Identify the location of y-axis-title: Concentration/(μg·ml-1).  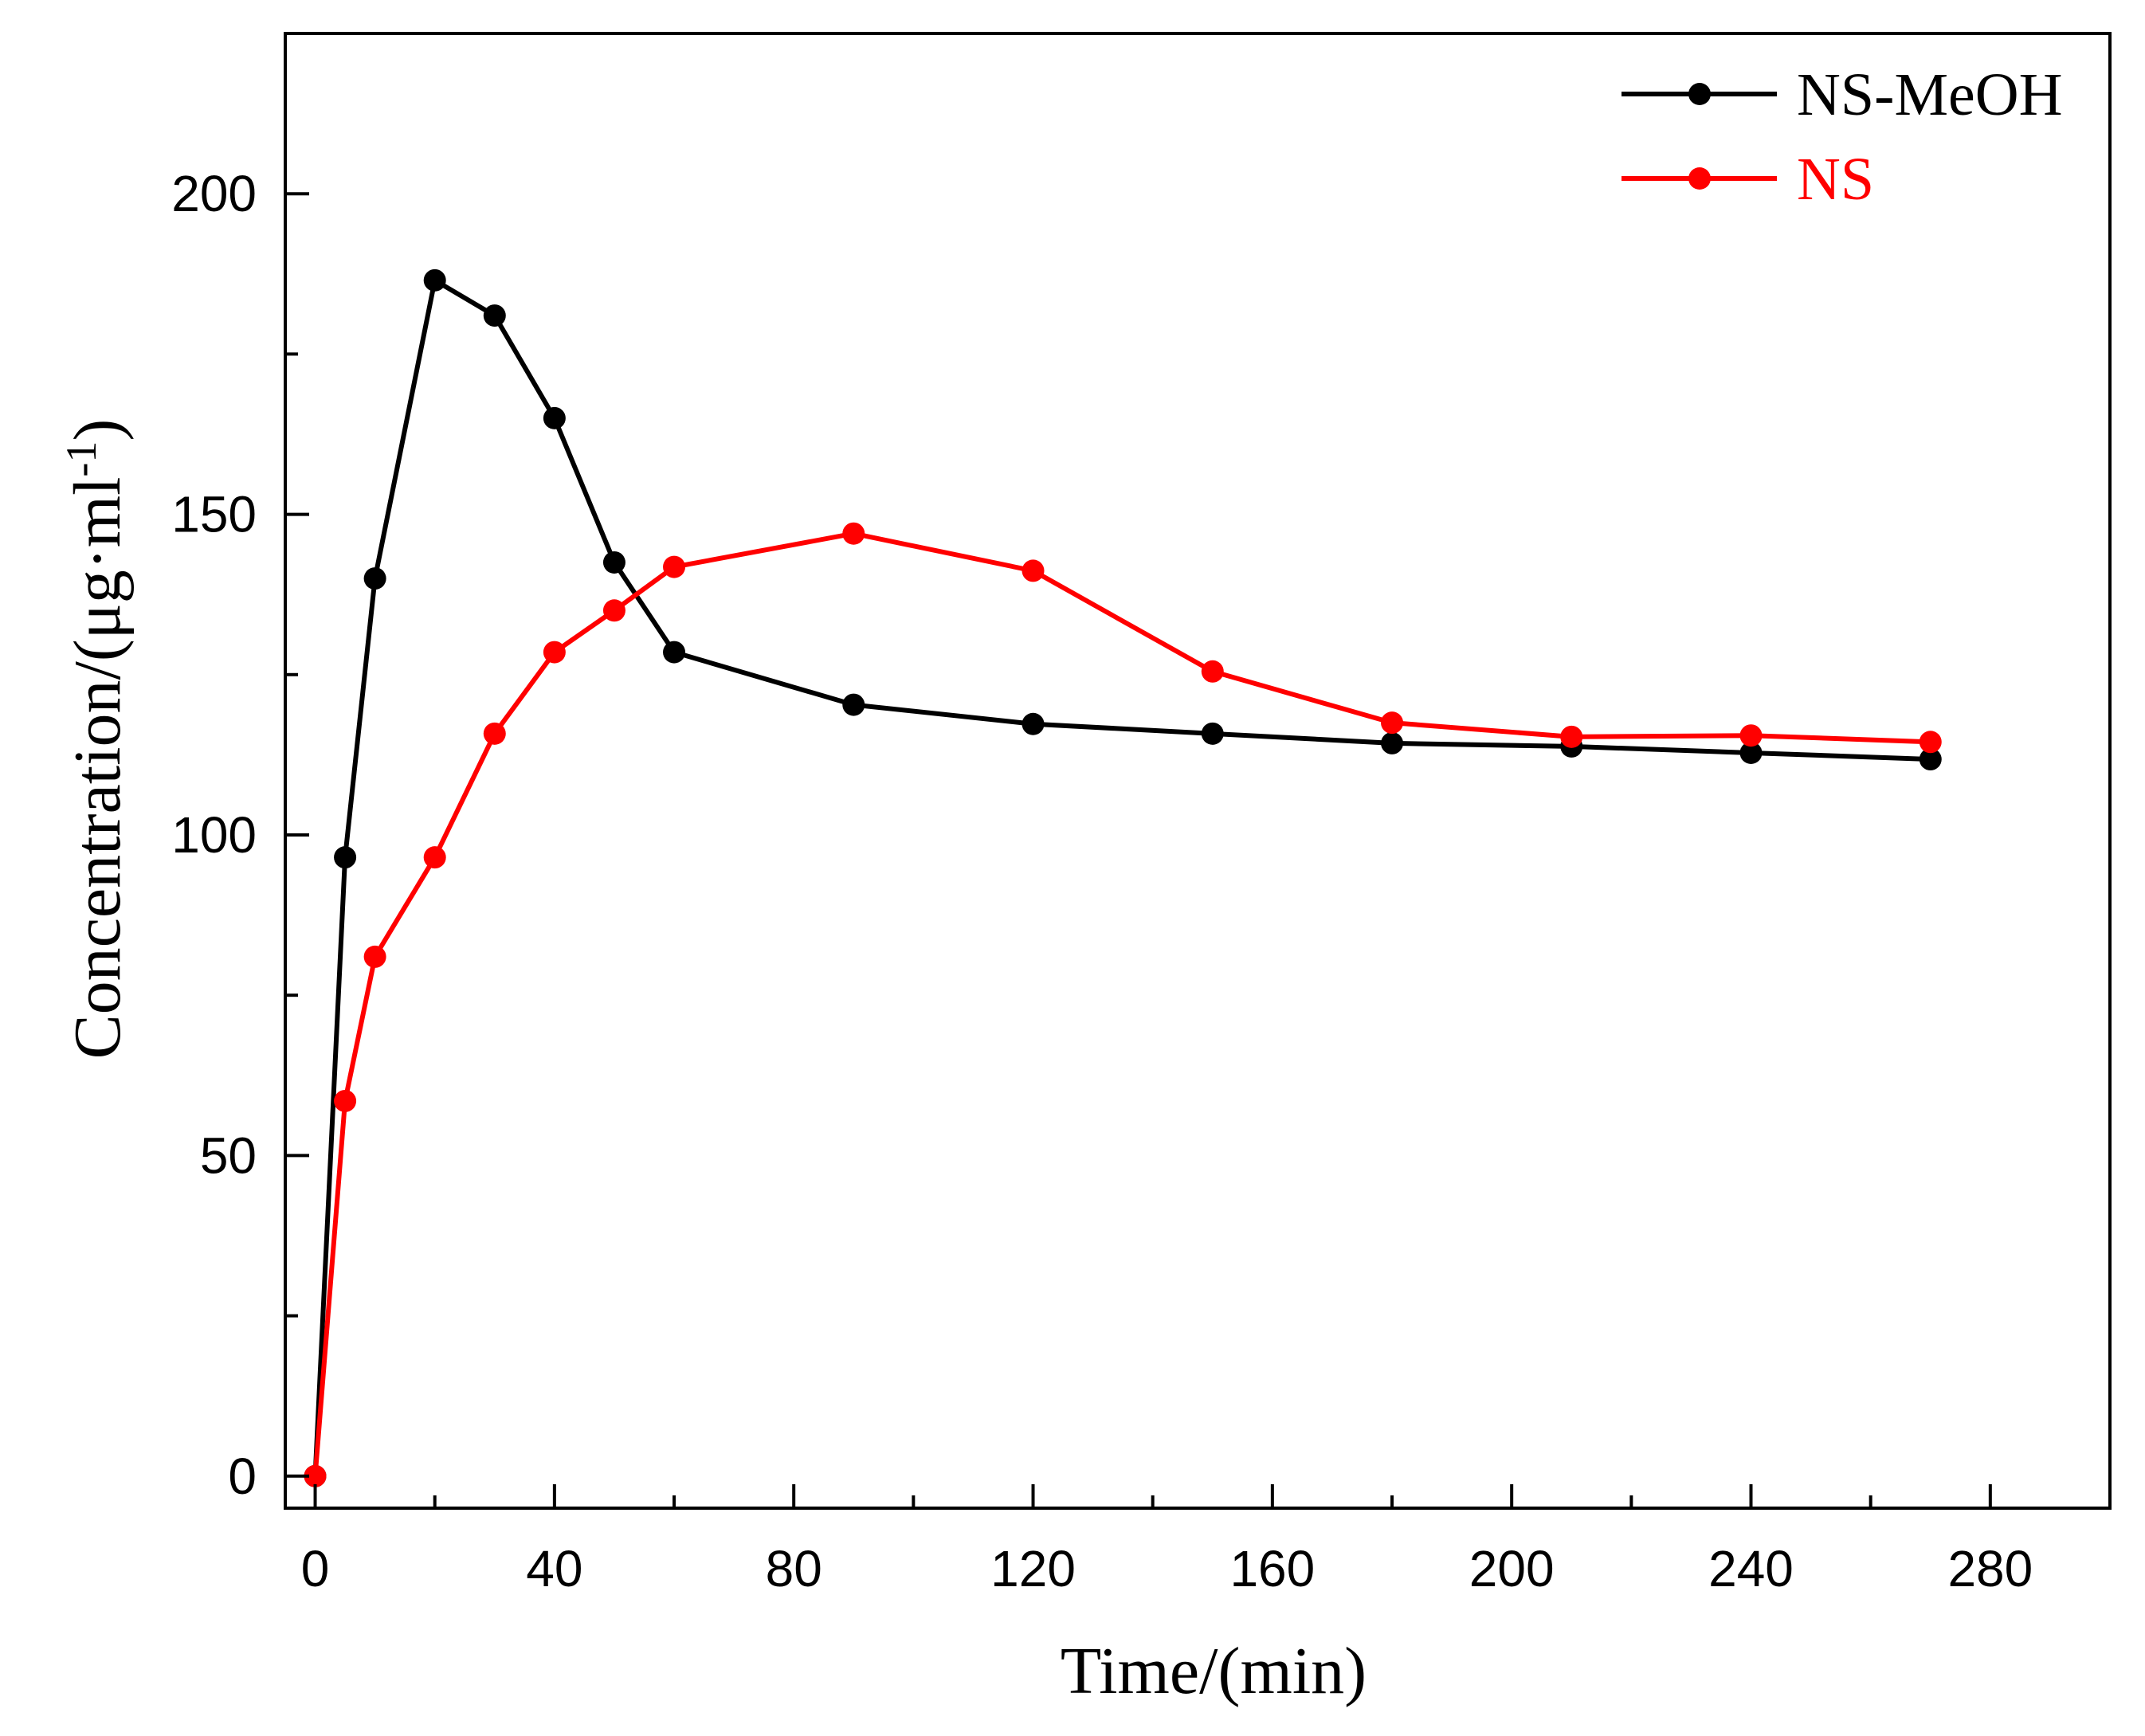
(96, 739).